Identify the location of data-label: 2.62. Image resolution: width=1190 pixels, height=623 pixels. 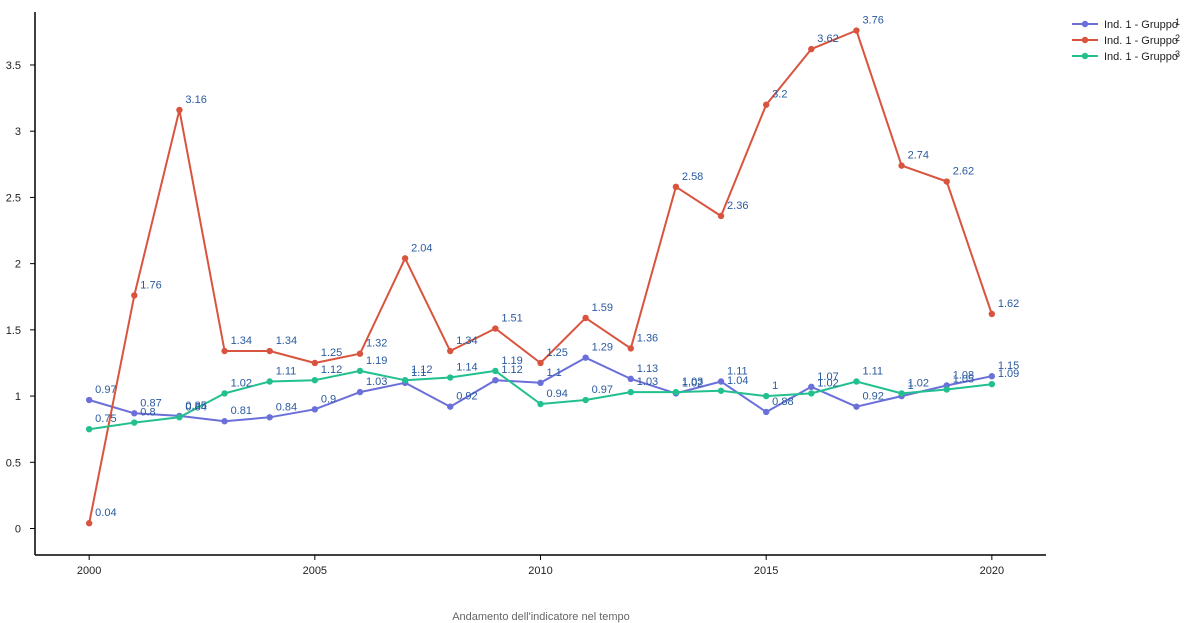
(963, 172).